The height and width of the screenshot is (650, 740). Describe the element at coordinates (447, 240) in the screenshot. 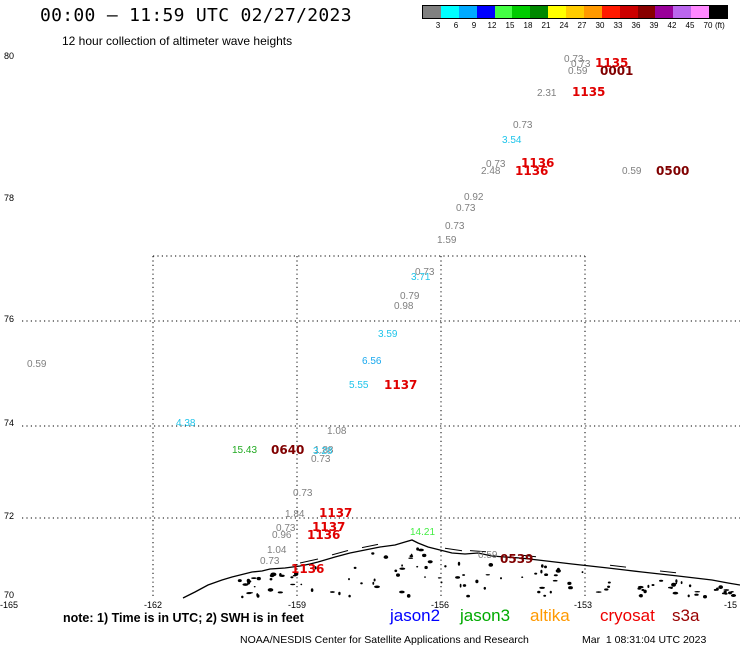

I see `wave-height-label: 1.59` at that location.